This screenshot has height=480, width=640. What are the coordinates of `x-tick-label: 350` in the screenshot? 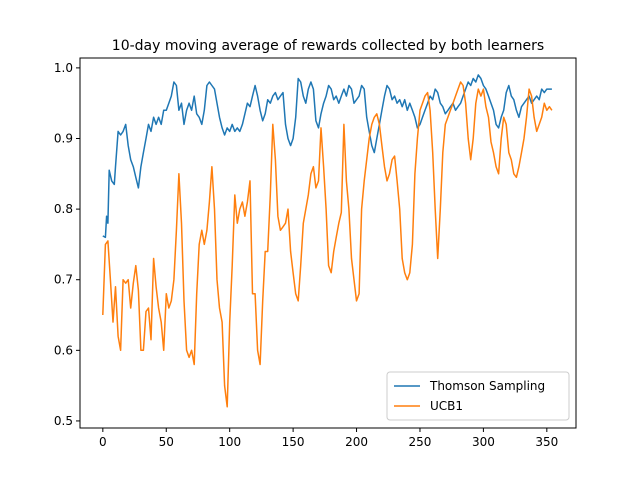 It's located at (546, 442).